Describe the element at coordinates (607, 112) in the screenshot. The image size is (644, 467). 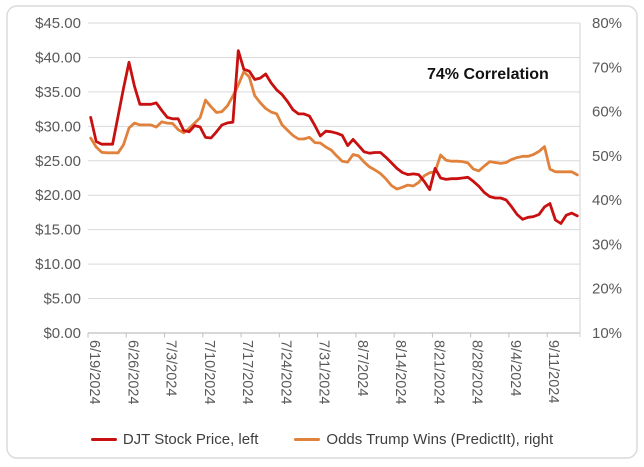
I see `right-axis-tick-label: 60%` at that location.